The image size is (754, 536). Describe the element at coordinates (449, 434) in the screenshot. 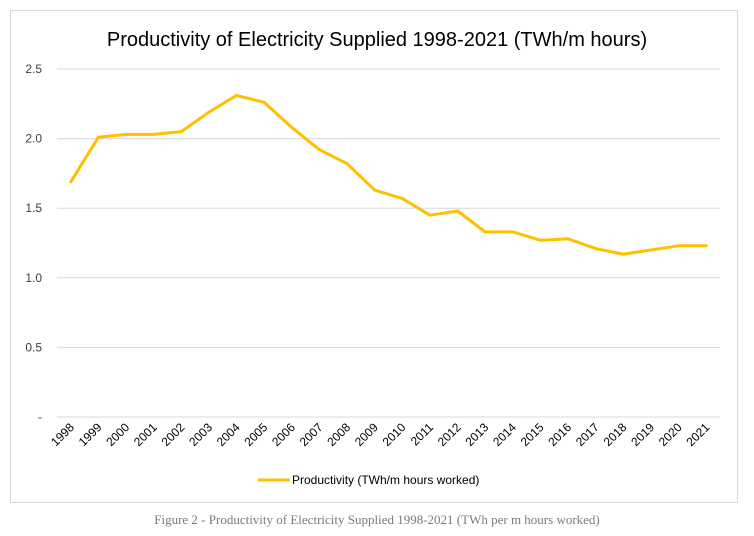

I see `x-tick-label: 2012` at that location.